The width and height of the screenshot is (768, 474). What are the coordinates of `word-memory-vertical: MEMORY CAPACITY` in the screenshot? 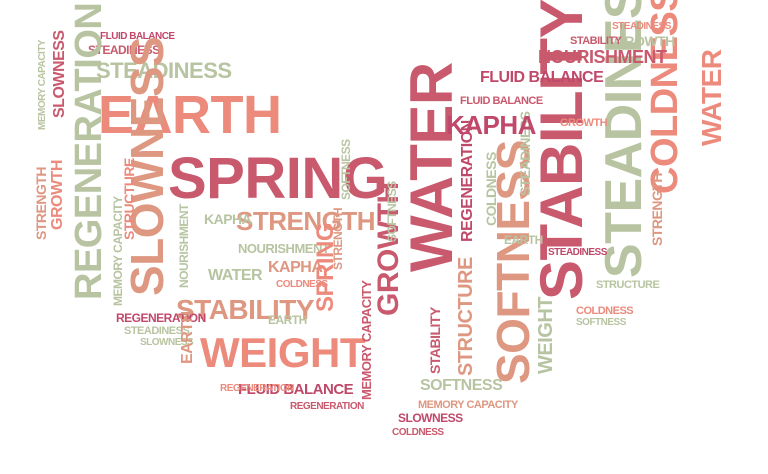 It's located at (42, 84).